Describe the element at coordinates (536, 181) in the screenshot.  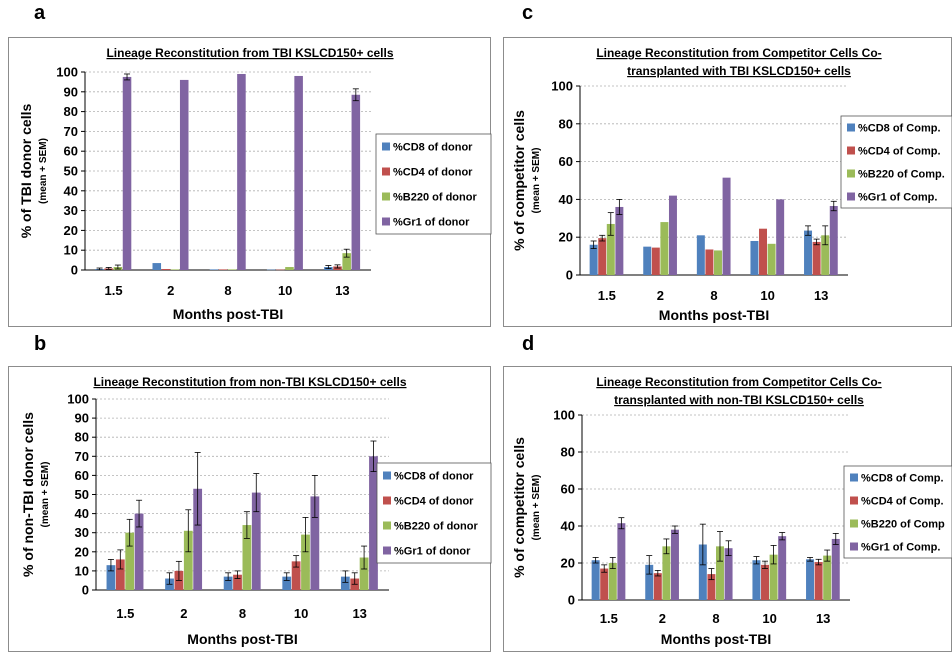
I see `y-axis-sublabel: (mean + SEM)` at that location.